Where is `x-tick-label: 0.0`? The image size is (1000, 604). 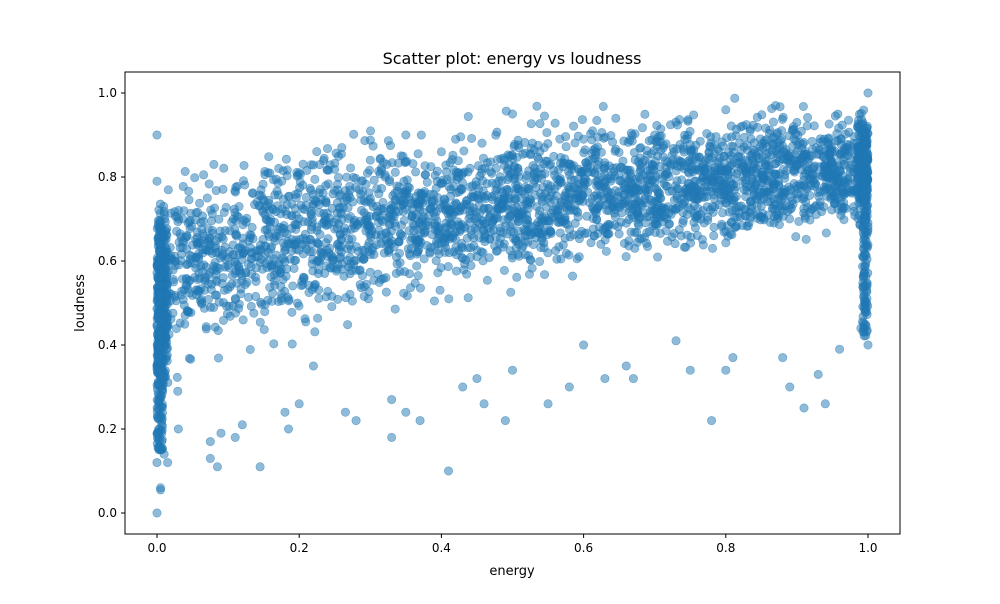 x-tick-label: 0.0 is located at coordinates (156, 548).